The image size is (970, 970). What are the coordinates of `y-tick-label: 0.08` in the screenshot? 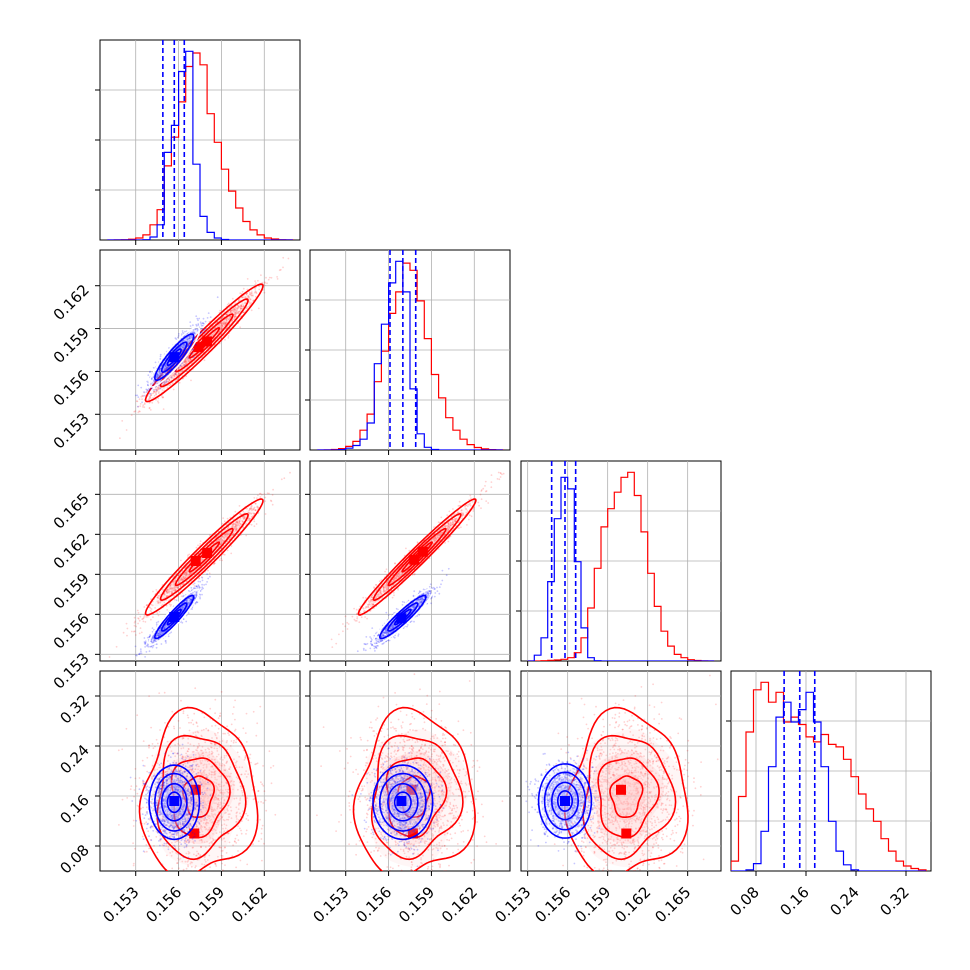 It's located at (74, 859).